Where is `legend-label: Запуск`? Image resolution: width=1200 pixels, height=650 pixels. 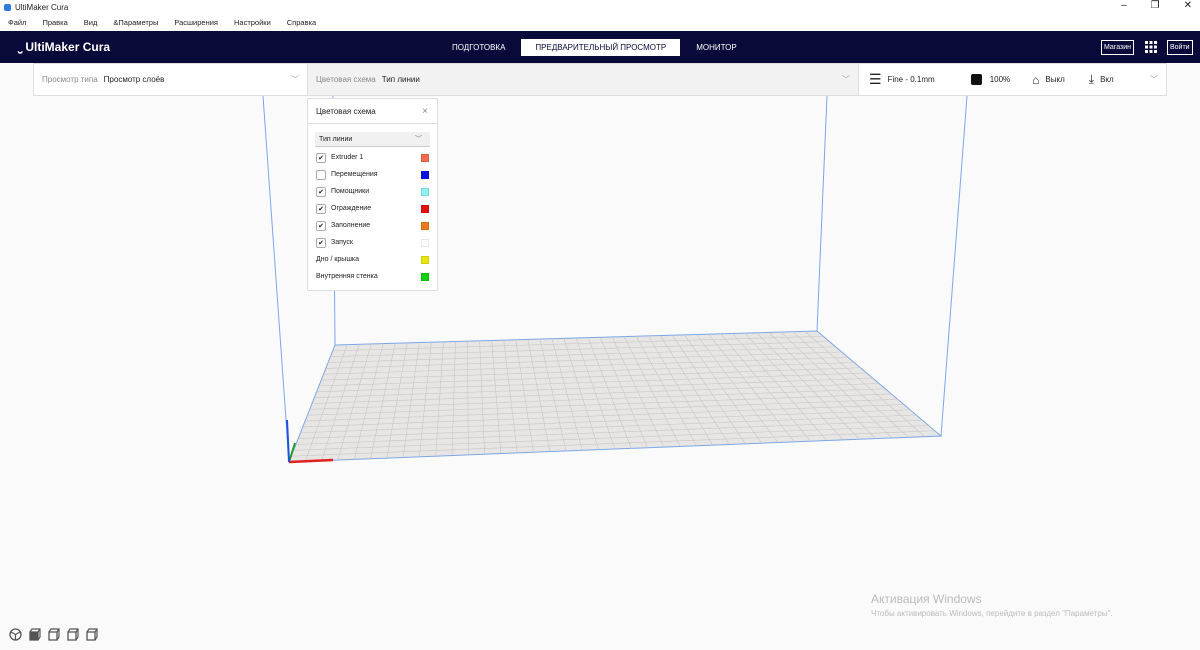
legend-label: Запуск is located at coordinates (342, 242).